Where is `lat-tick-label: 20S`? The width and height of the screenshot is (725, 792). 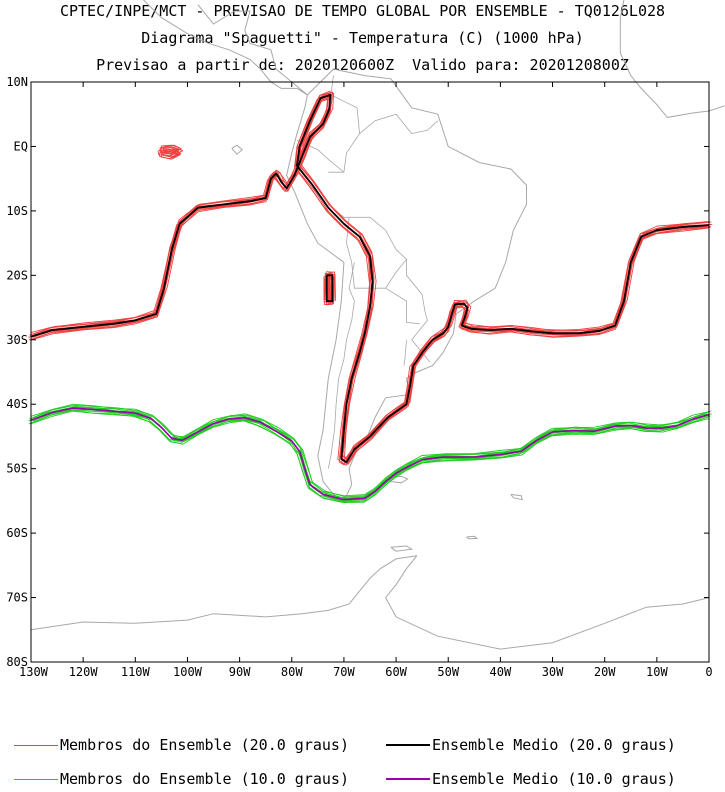
lat-tick-label: 20S is located at coordinates (17, 275).